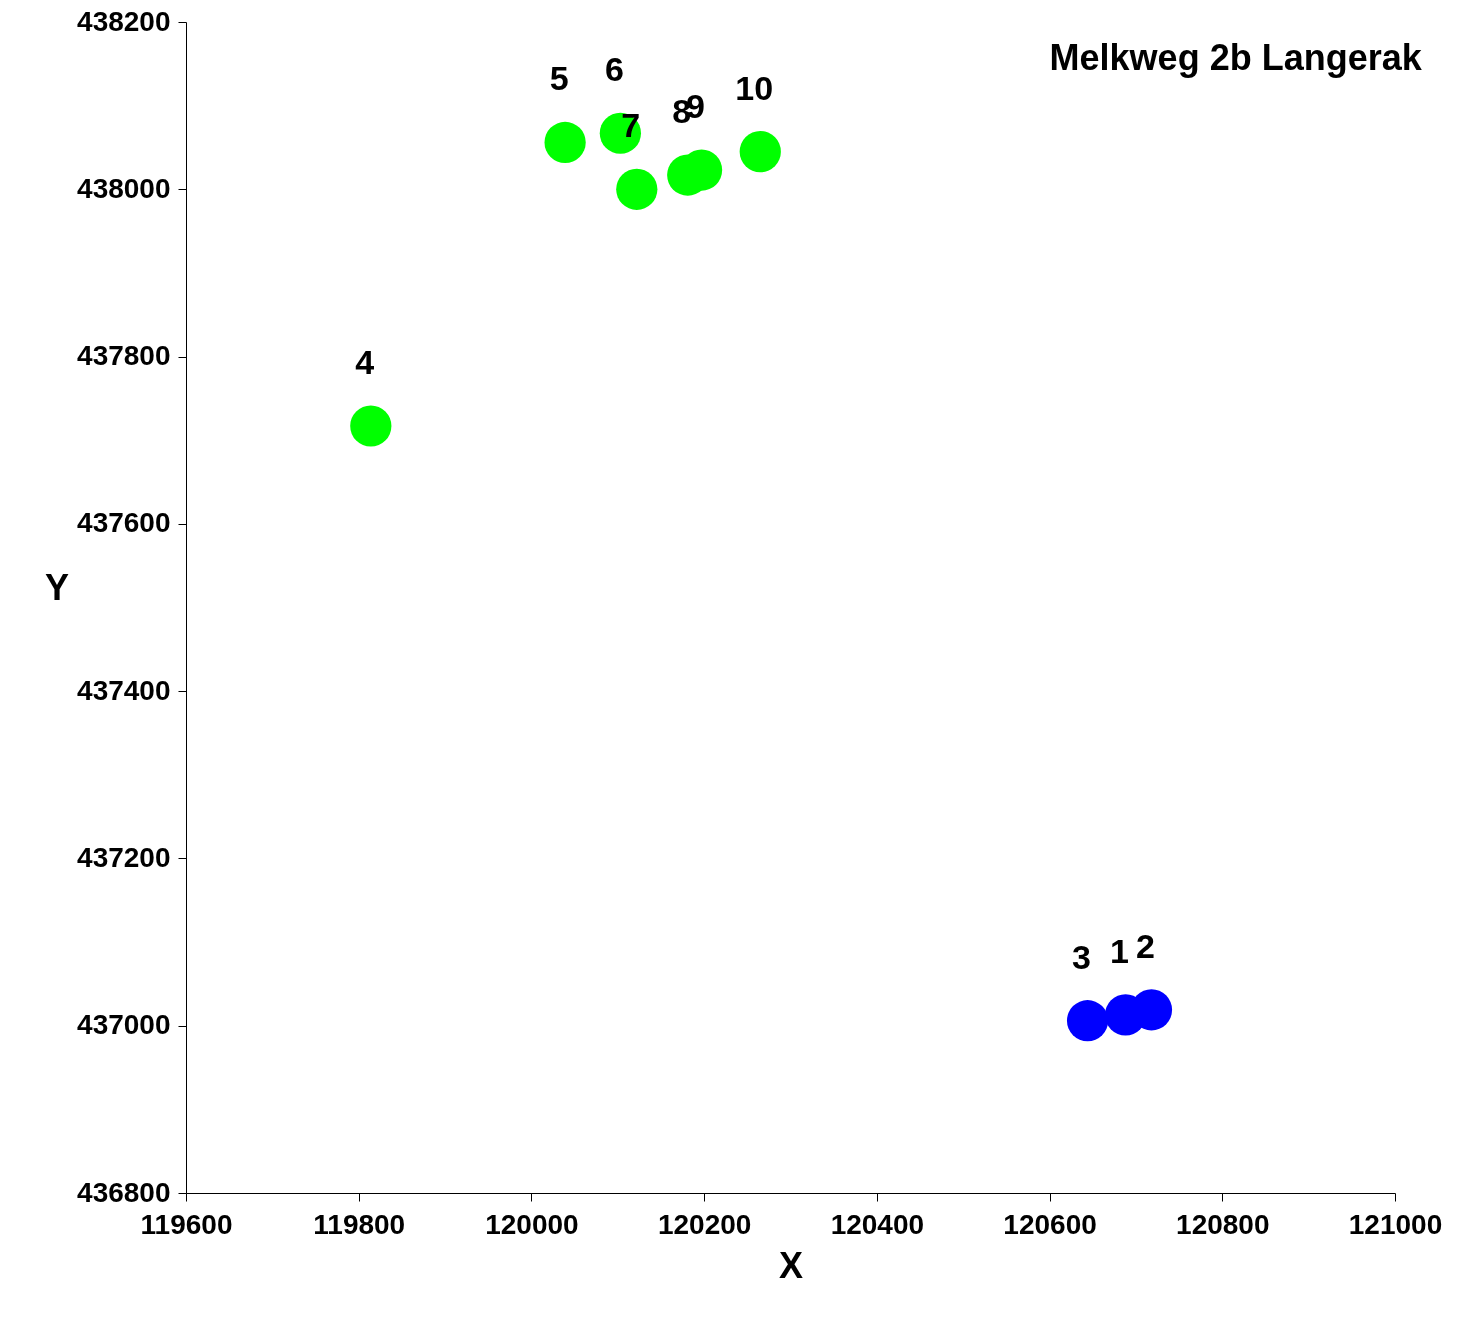 This screenshot has width=1469, height=1319. Describe the element at coordinates (124, 188) in the screenshot. I see `y-tick-label: 438000` at that location.